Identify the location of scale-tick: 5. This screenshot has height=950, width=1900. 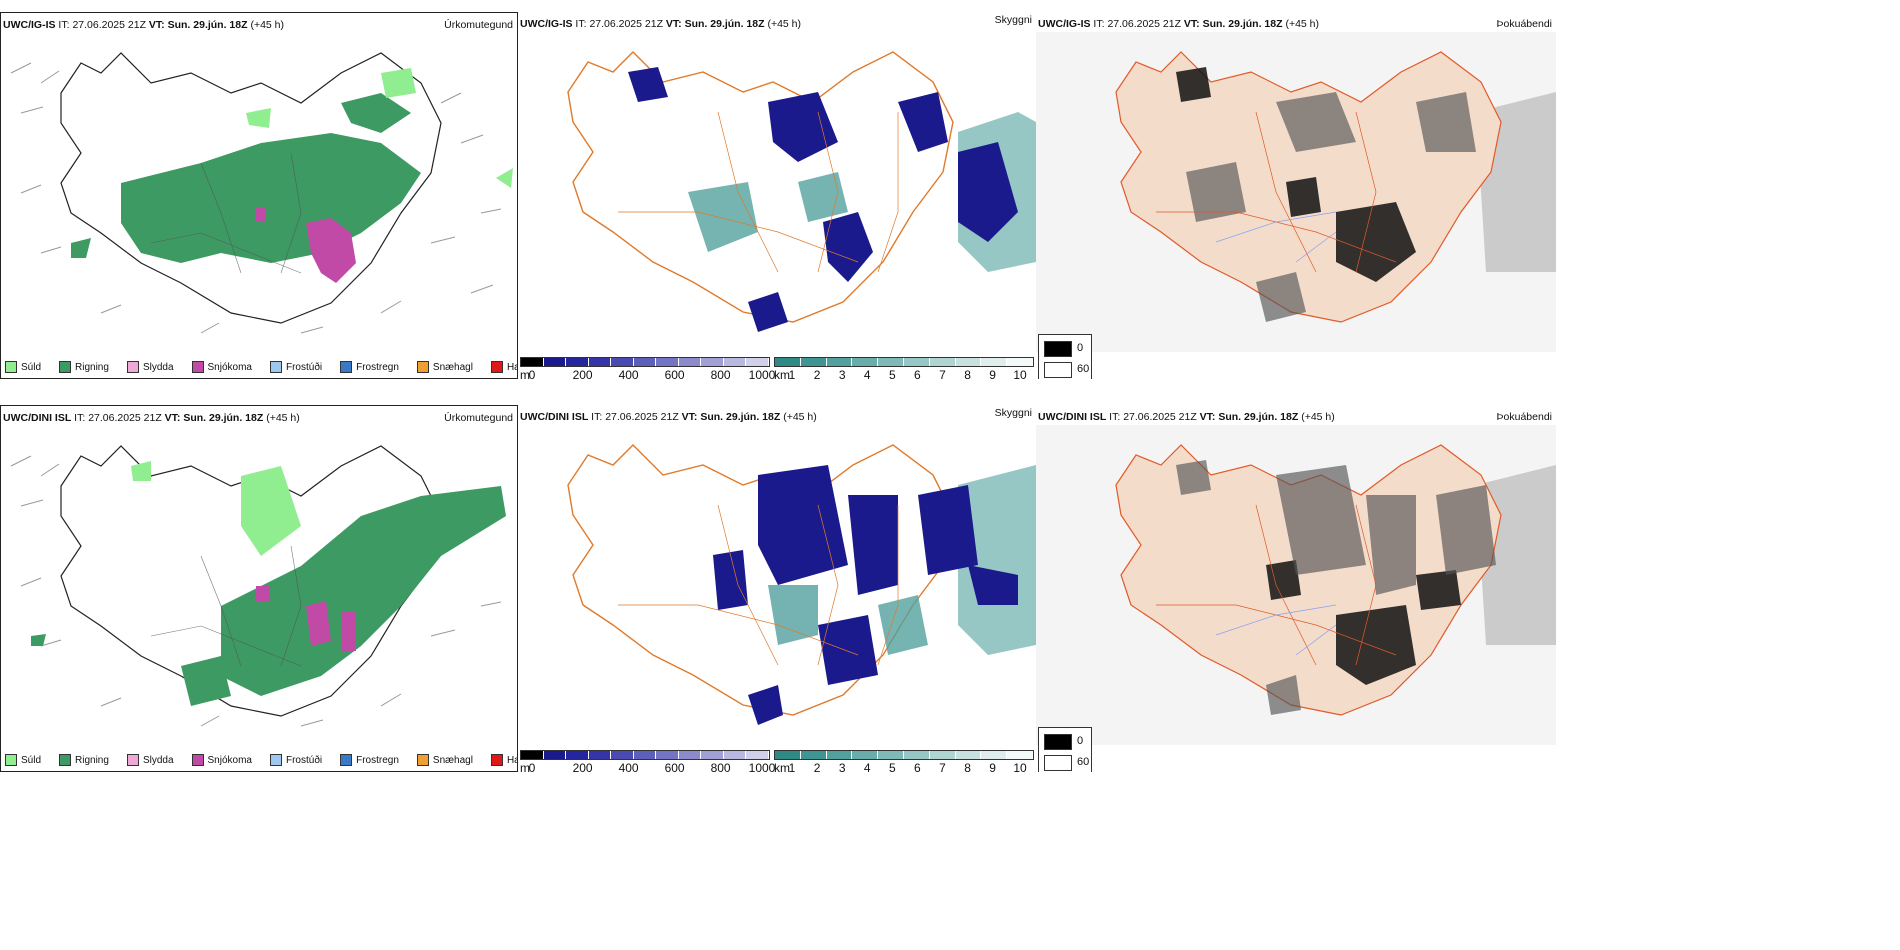
(892, 373).